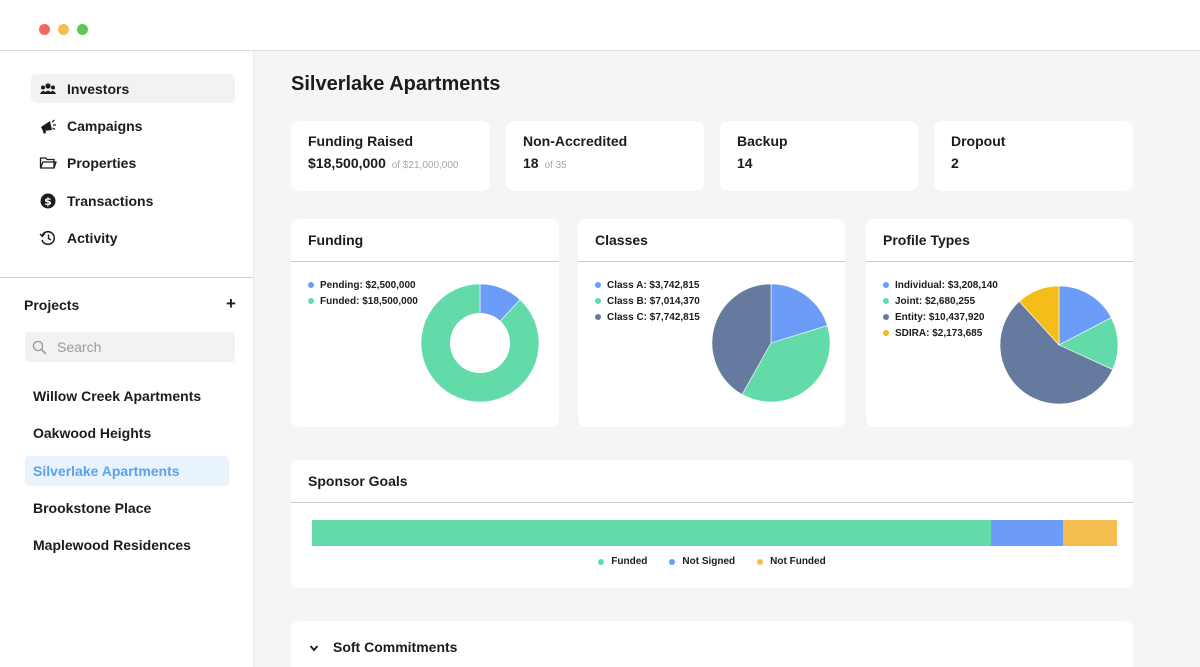  What do you see at coordinates (102, 162) in the screenshot?
I see `nav-label: Properties` at bounding box center [102, 162].